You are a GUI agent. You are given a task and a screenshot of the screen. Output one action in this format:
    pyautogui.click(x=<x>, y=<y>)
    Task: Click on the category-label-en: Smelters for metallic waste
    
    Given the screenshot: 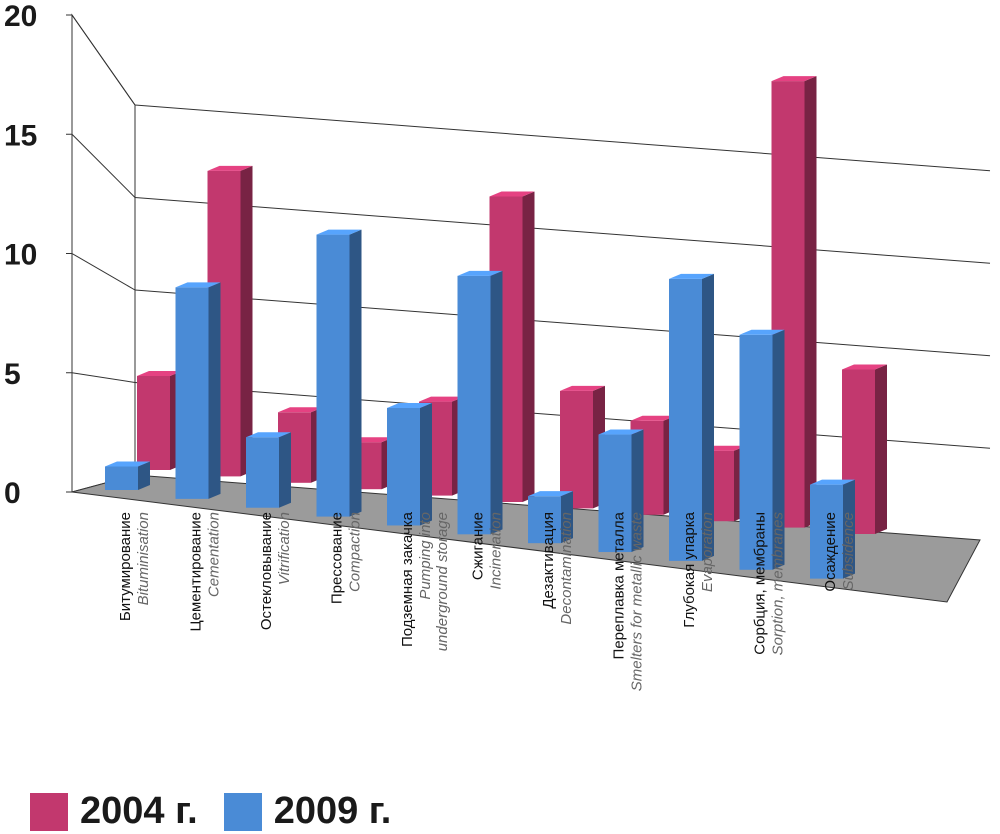 What is the action you would take?
    pyautogui.click(x=637, y=601)
    